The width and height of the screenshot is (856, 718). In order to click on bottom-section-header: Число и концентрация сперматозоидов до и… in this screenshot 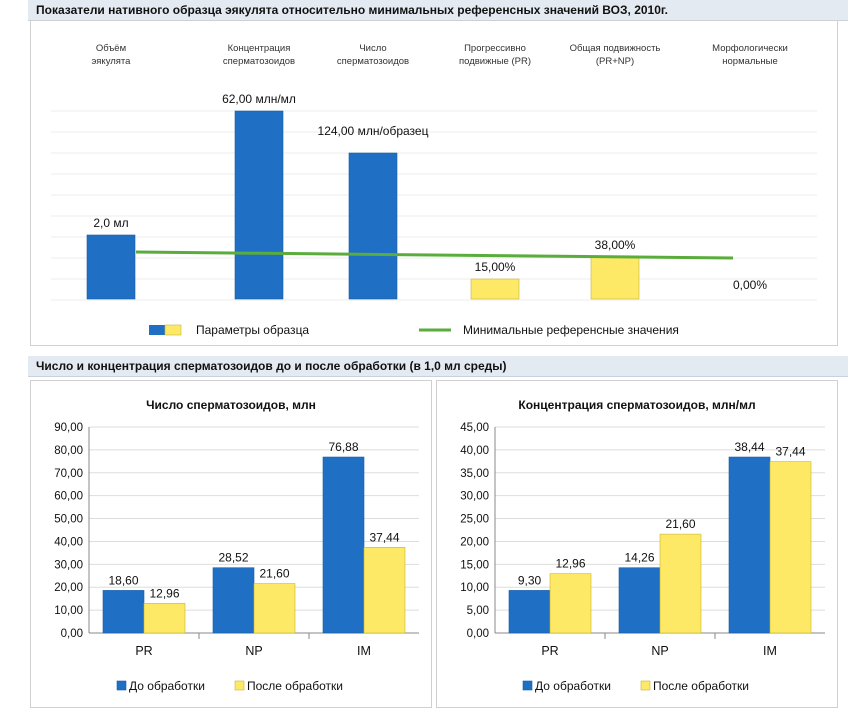, I will do `click(438, 366)`.